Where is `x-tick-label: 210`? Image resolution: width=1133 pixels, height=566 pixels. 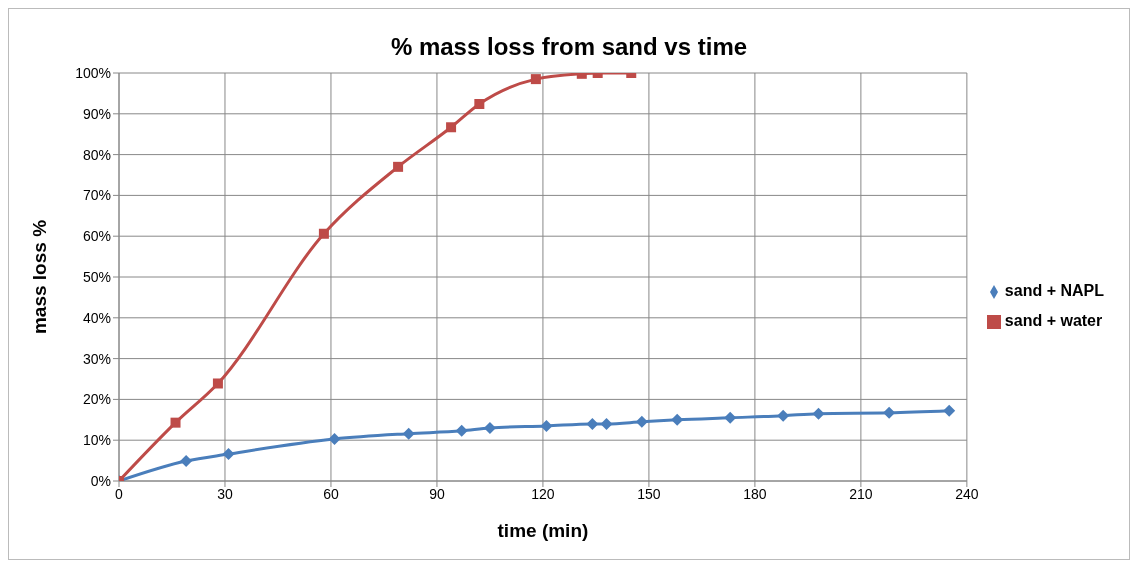 x-tick-label: 210 is located at coordinates (861, 493).